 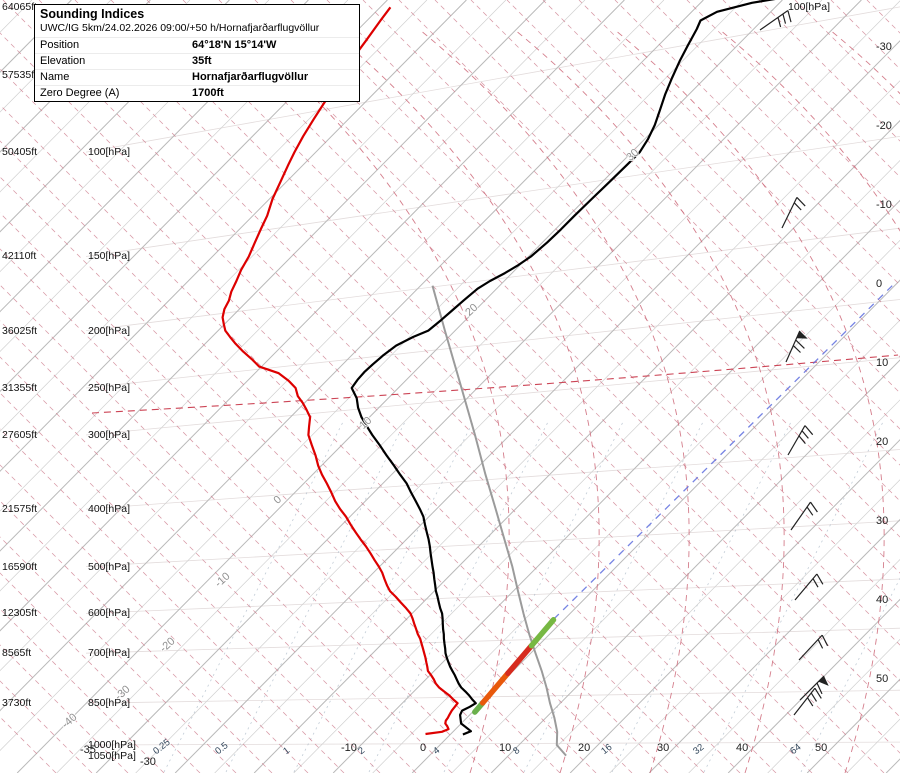 I want to click on info-row-zero-degree: Zero Degree (A) 1700ft, so click(x=197, y=93).